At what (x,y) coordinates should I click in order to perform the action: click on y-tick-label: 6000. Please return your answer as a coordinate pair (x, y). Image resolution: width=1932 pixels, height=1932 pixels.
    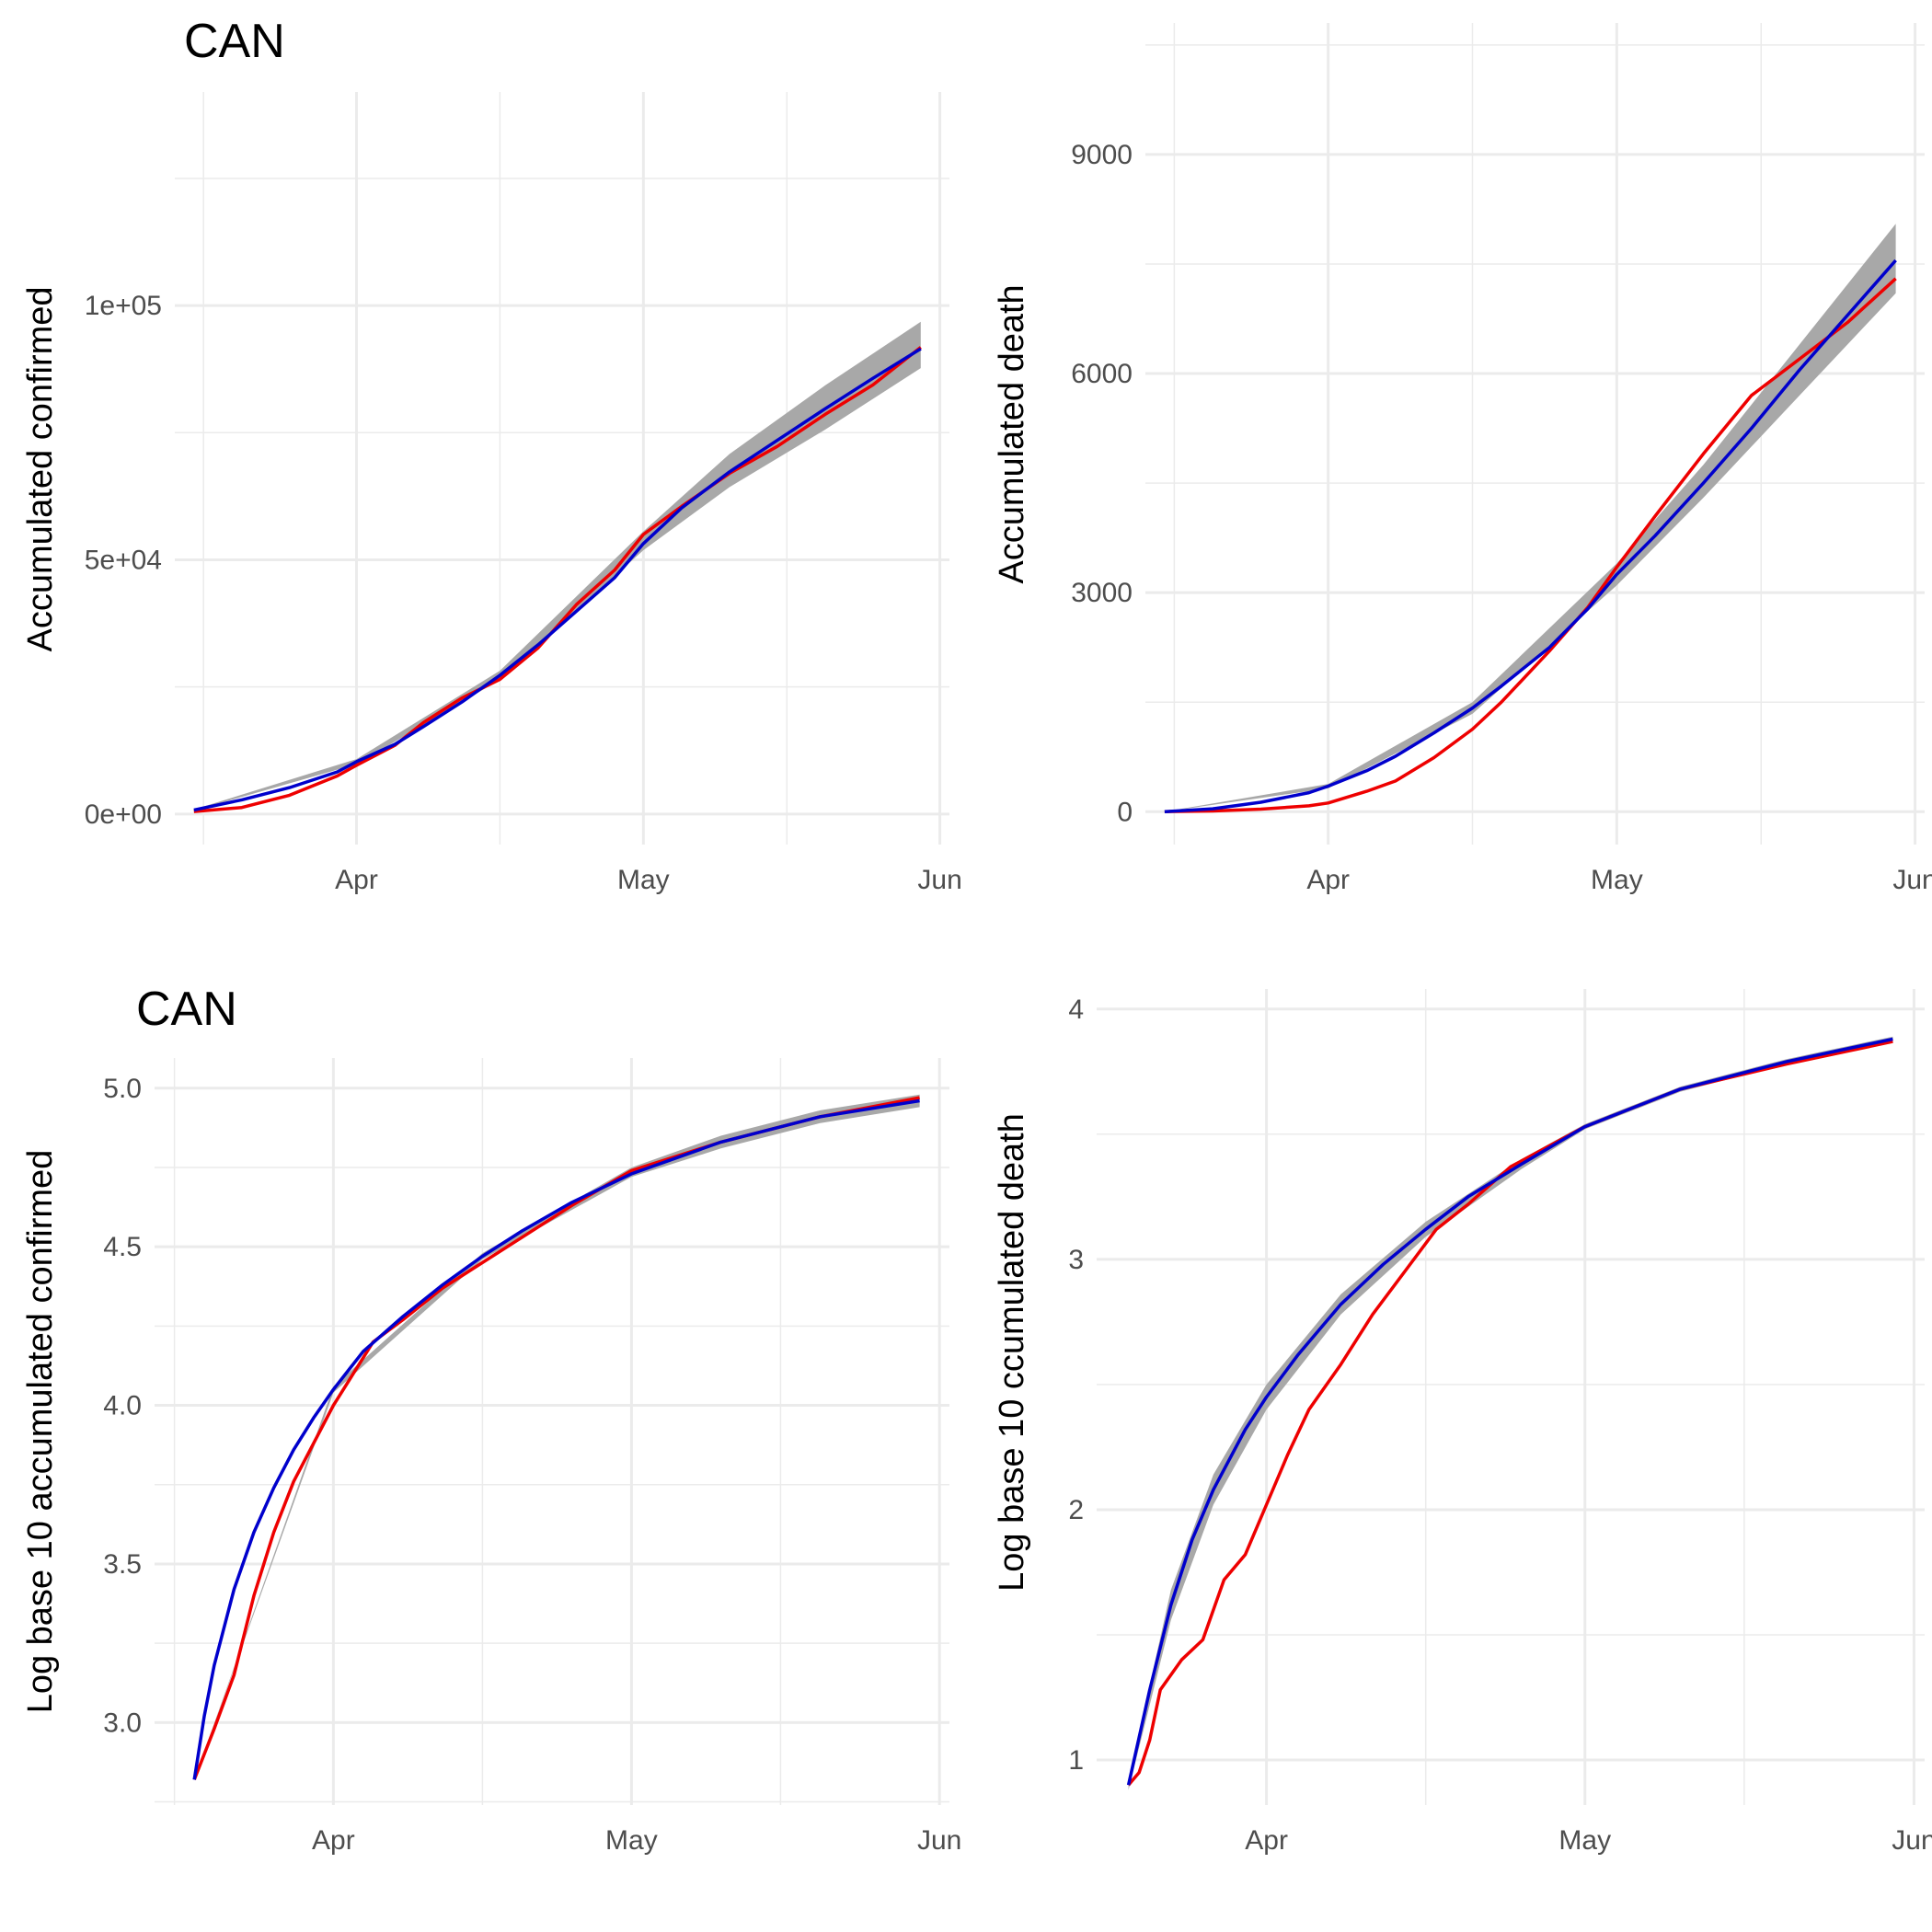
    Looking at the image, I should click on (1102, 374).